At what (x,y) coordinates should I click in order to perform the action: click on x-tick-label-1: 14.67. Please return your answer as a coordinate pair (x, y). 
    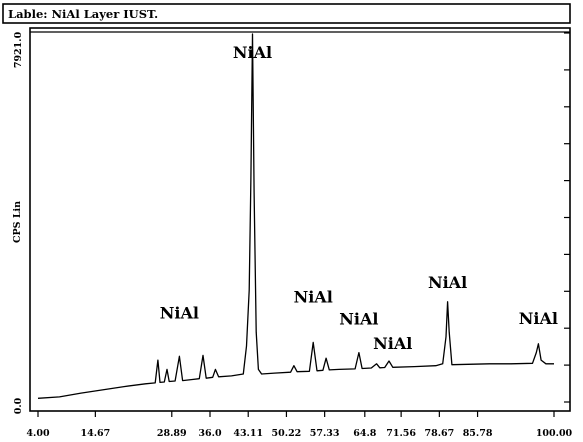
    Looking at the image, I should click on (95, 433).